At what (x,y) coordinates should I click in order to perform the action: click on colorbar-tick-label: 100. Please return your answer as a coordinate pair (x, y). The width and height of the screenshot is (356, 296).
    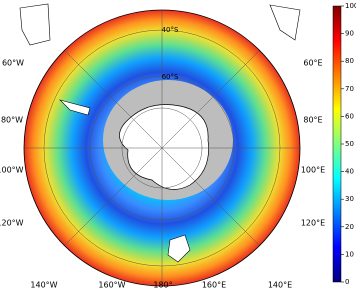
    Looking at the image, I should click on (350, 6).